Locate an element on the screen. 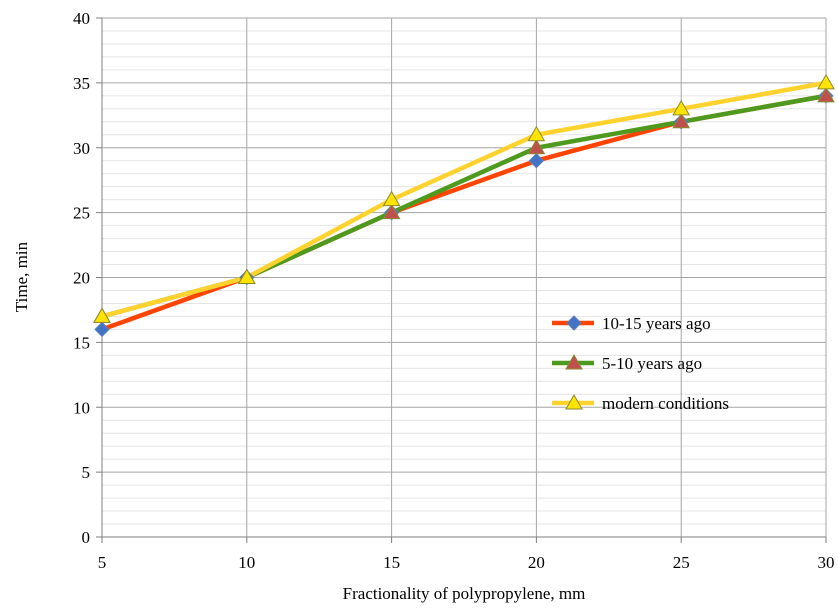 The height and width of the screenshot is (608, 838). legend-label-1: 5-10 years ago is located at coordinates (652, 363).